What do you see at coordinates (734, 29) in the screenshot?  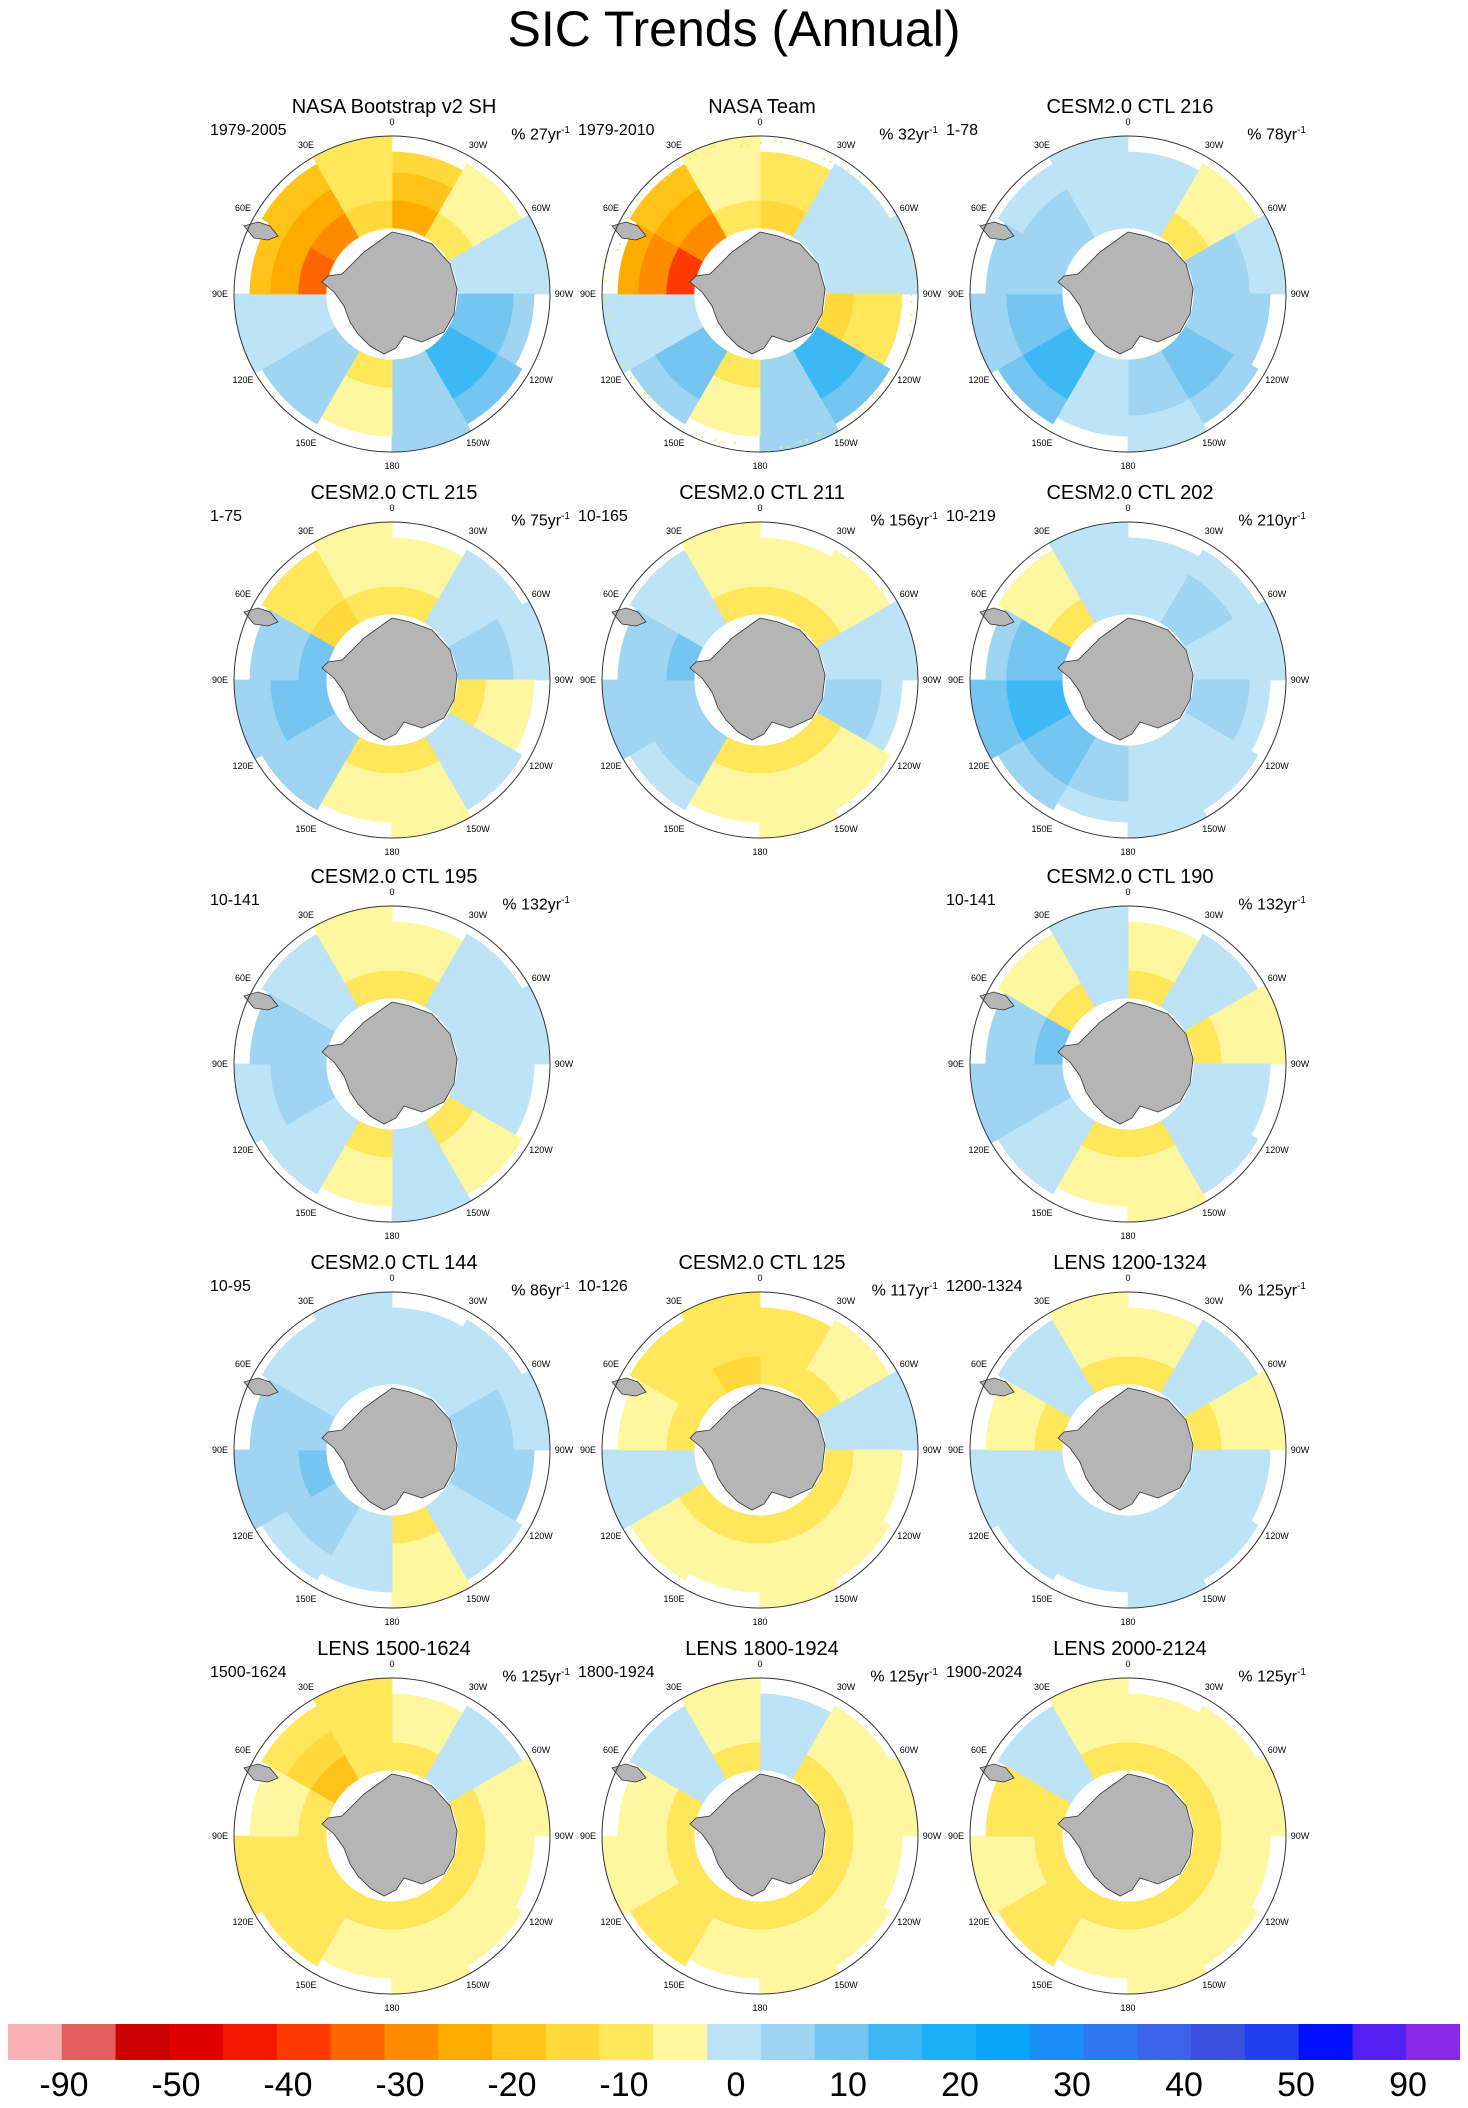 I see `page-title: SIC Trends (Annual)` at bounding box center [734, 29].